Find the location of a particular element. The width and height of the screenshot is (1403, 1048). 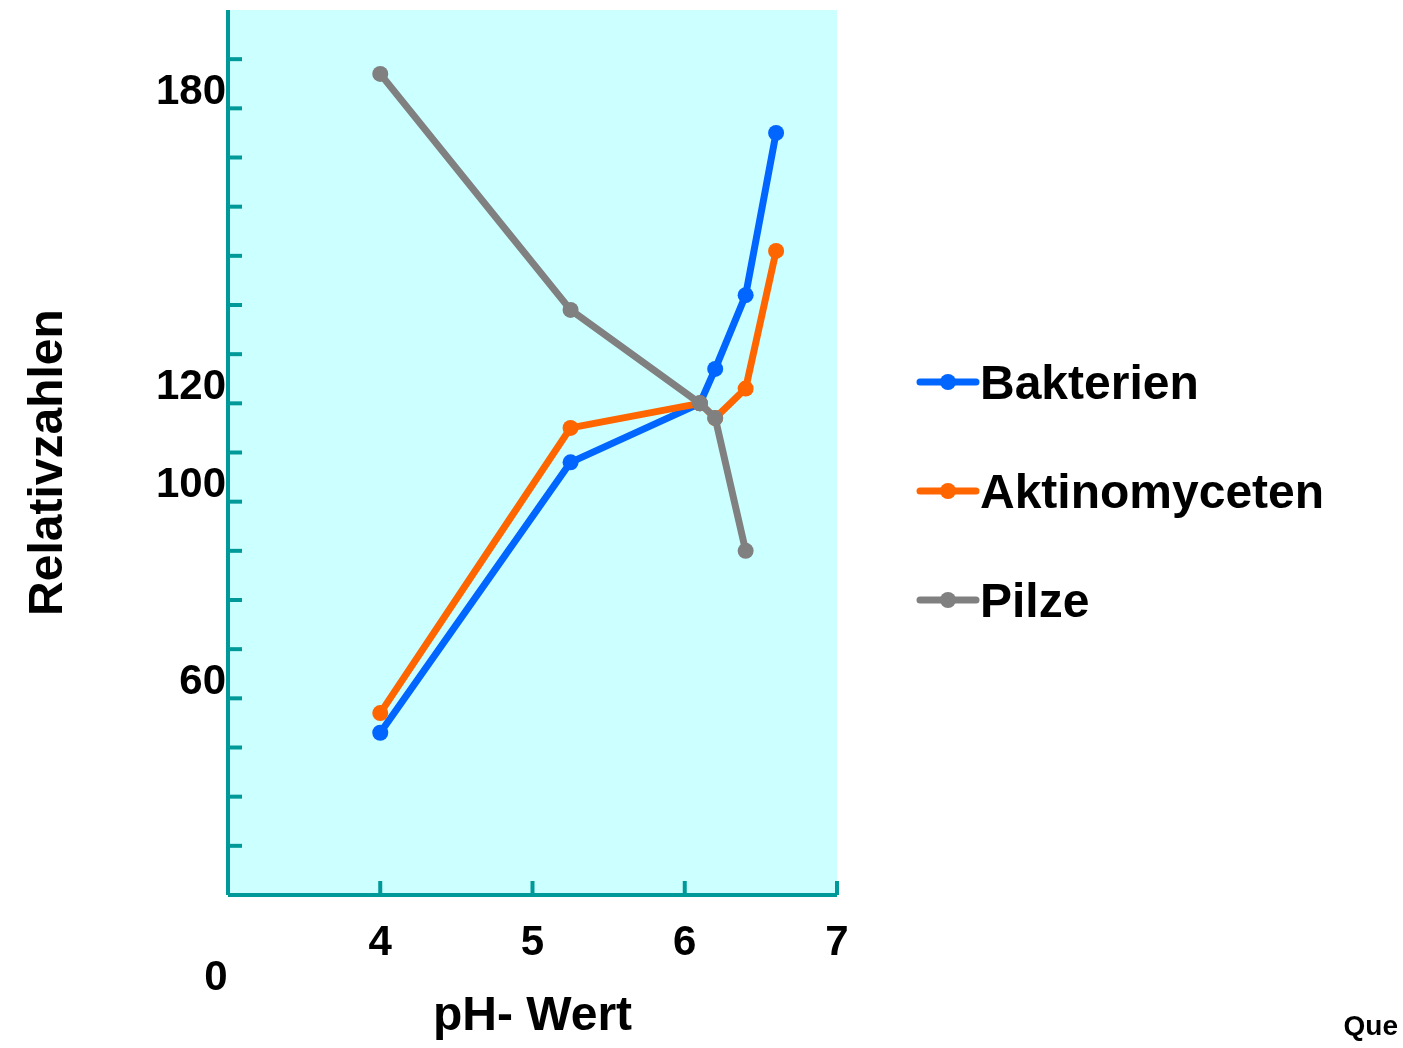

legend-label: Aktinomyceten is located at coordinates (1152, 491).